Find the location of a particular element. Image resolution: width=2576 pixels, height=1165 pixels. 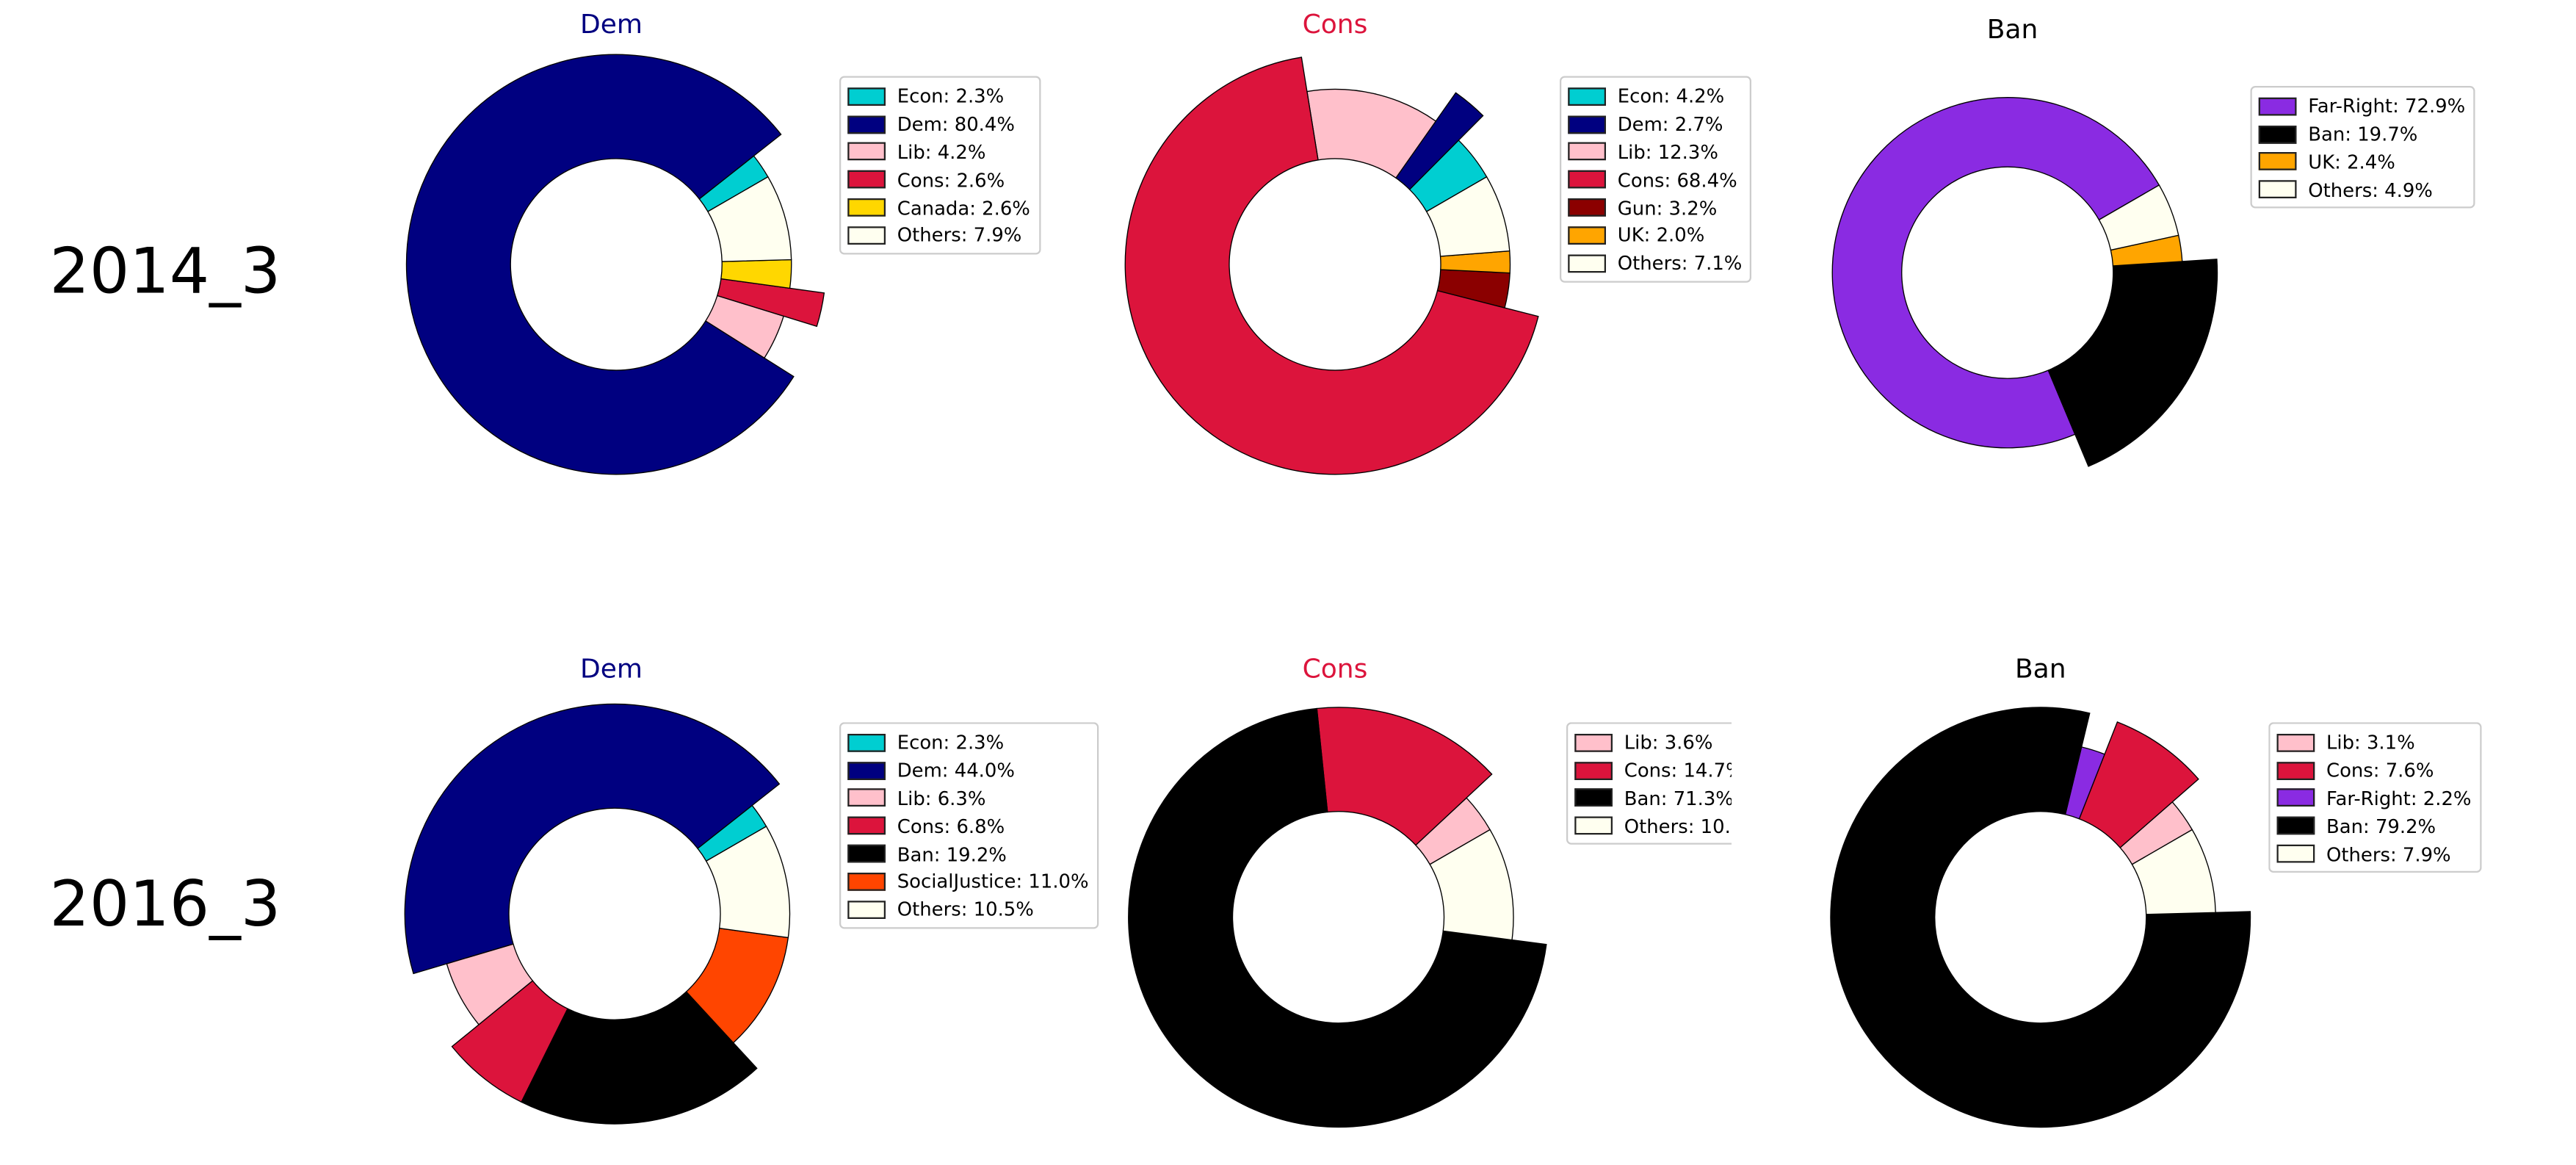

legend-item: Lib: 4.2% is located at coordinates (938, 152).